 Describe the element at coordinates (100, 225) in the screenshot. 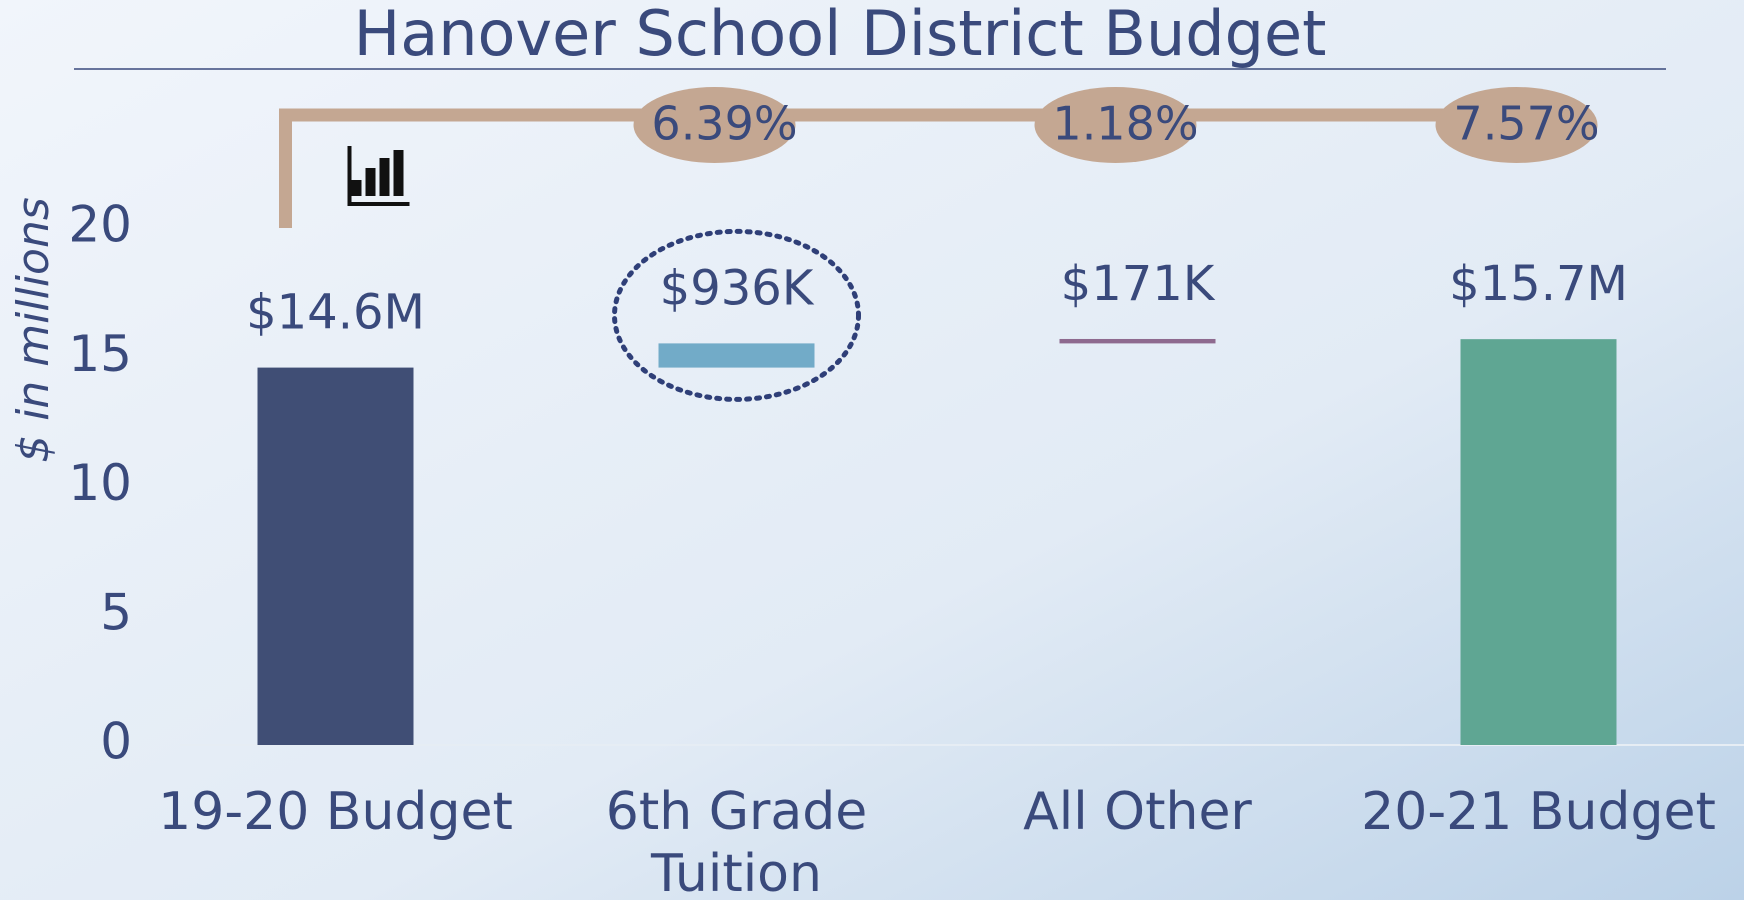

I see `y-tick-label: 20` at that location.